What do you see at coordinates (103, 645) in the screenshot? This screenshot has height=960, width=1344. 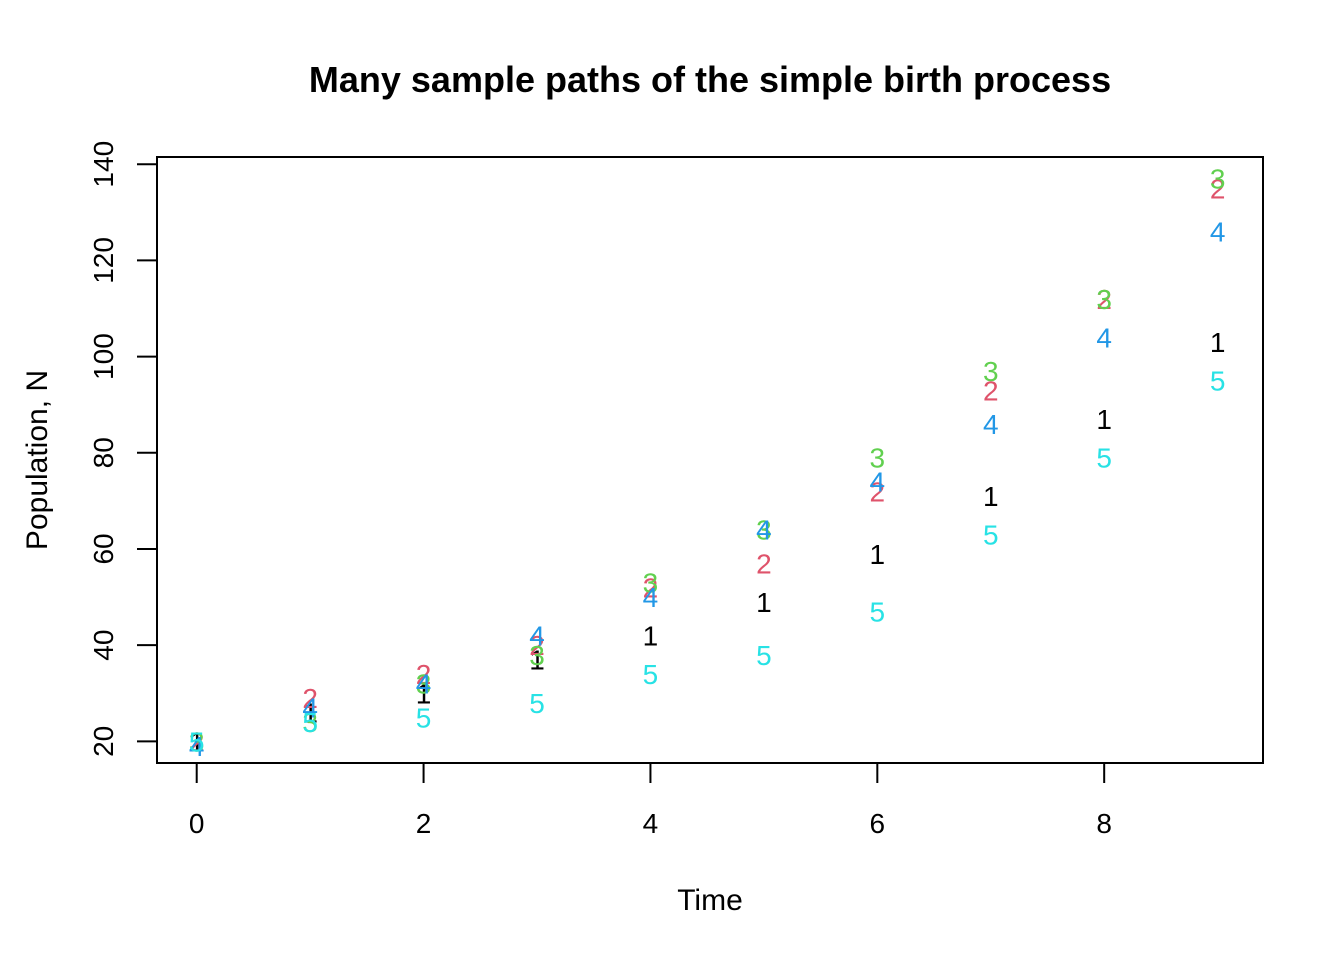 I see `y-tick-label: 40` at bounding box center [103, 645].